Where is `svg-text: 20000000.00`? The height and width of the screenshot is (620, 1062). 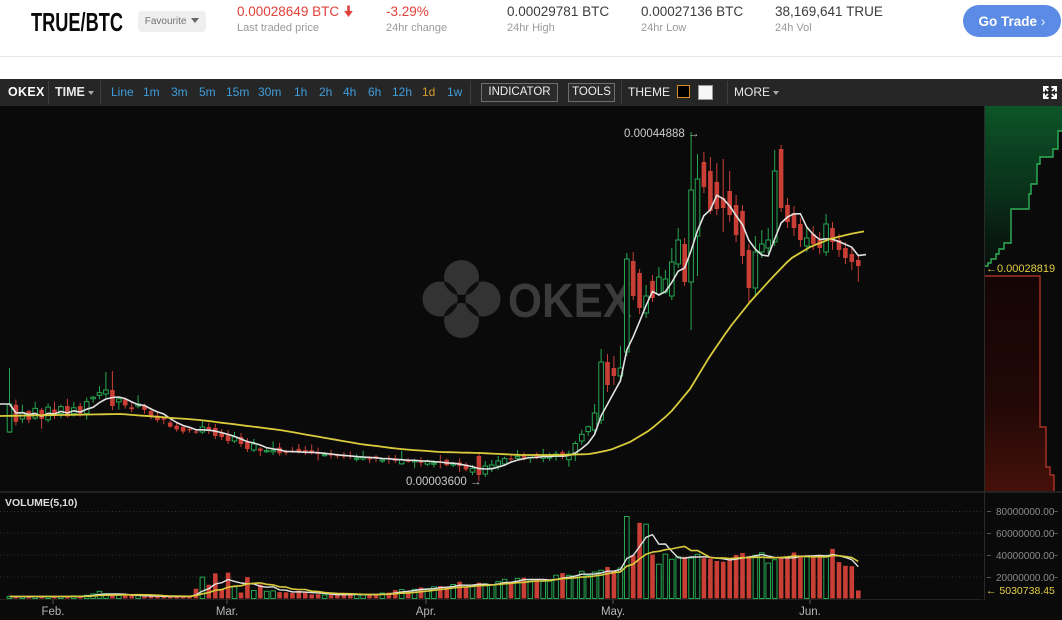 svg-text: 20000000.00 is located at coordinates (1025, 578).